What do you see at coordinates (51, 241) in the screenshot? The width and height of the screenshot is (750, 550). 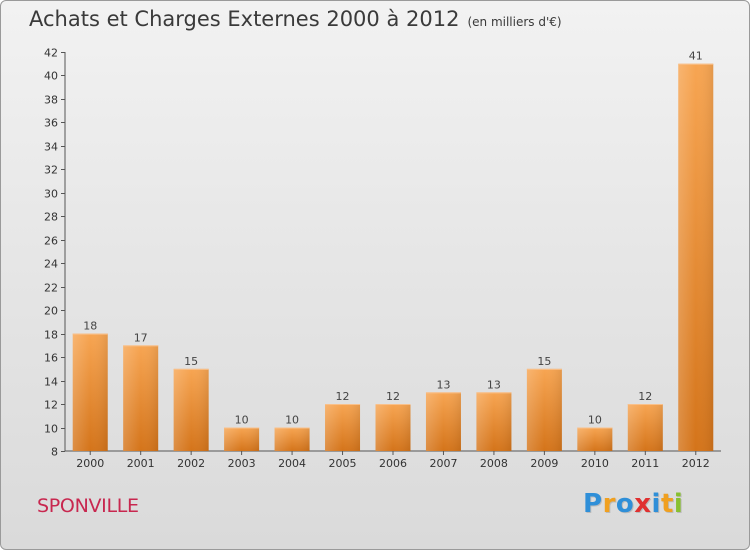 I see `y-tick-label: 26` at bounding box center [51, 241].